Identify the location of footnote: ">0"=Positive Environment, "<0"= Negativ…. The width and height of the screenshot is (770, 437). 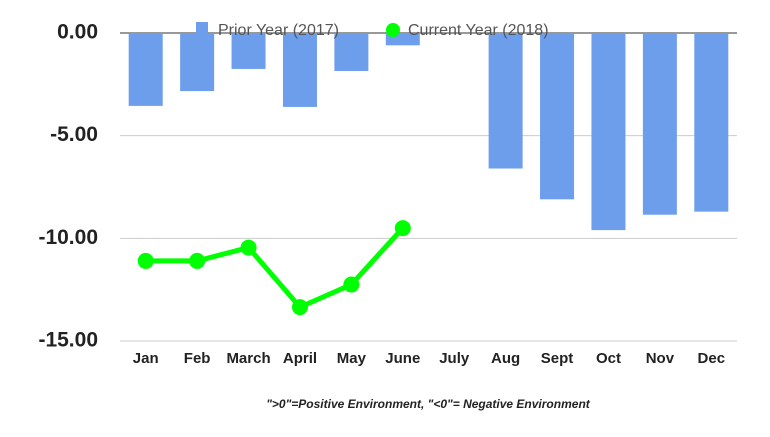
(428, 404).